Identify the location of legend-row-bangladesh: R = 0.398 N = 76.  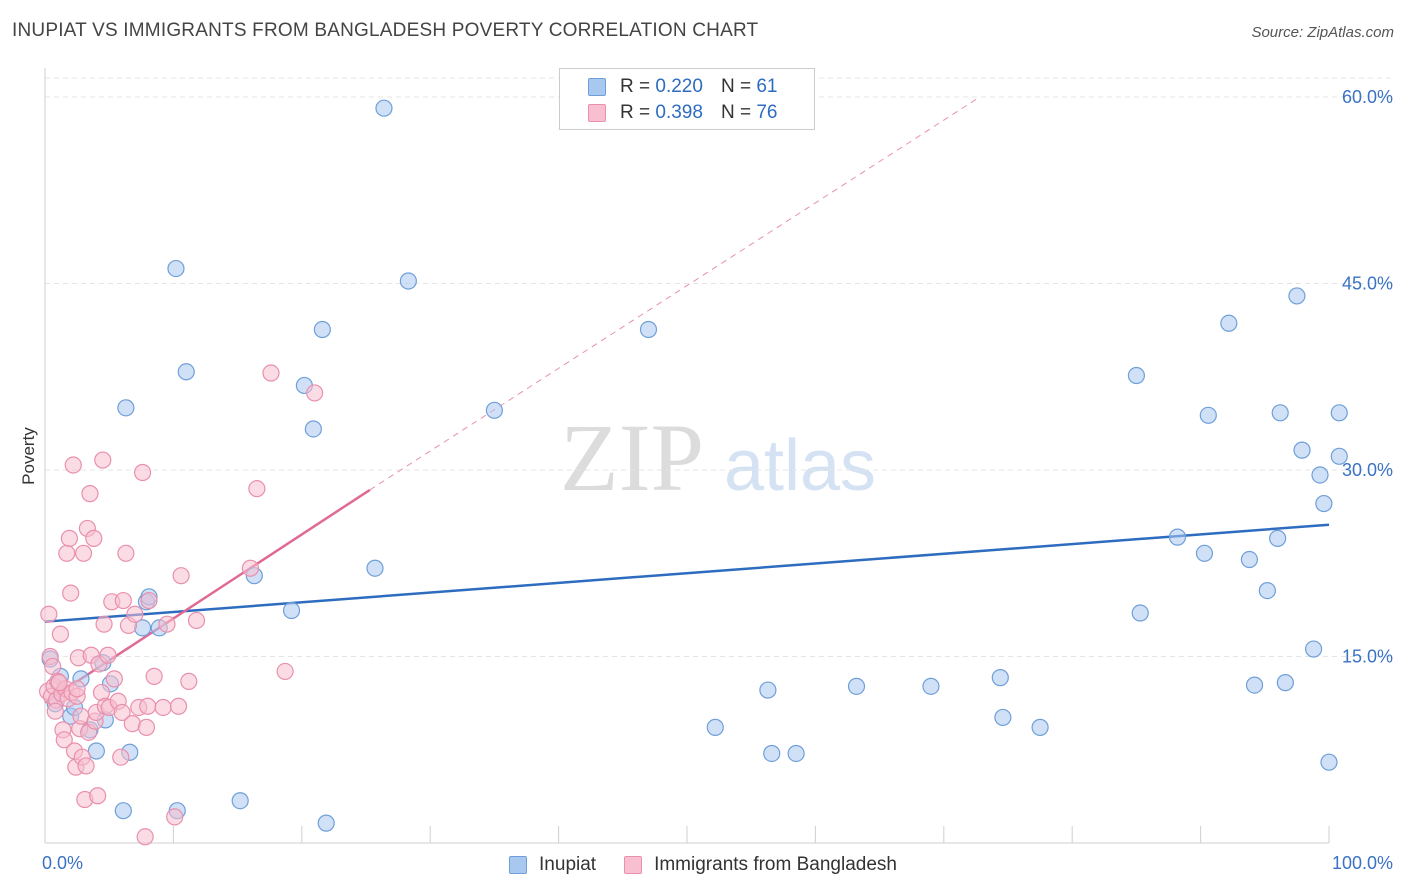
(682, 113).